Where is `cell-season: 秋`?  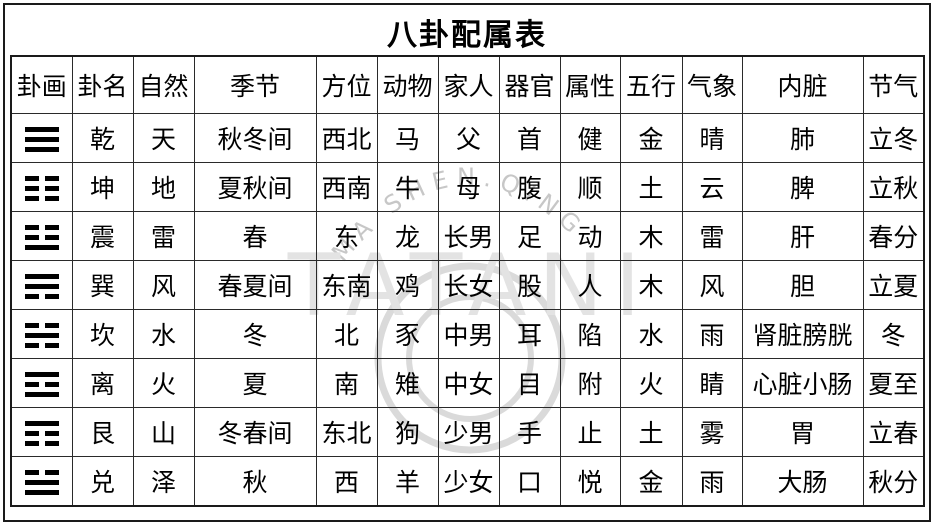
cell-season: 秋 is located at coordinates (255, 481).